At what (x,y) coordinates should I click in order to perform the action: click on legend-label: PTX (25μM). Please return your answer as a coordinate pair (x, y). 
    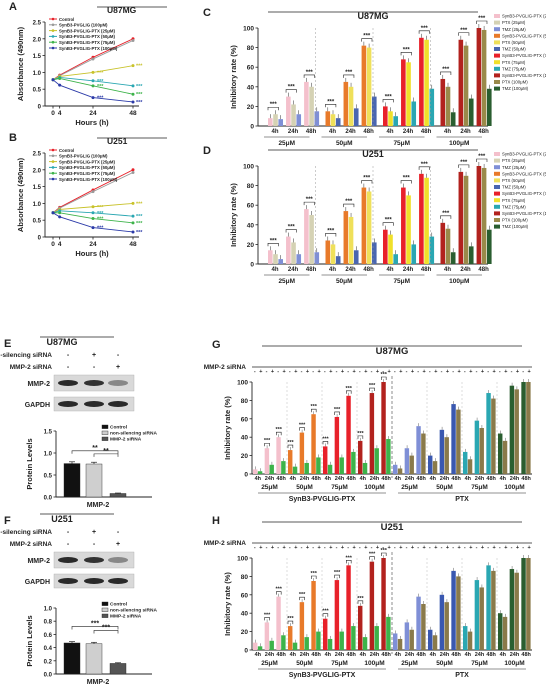
    Looking at the image, I should click on (514, 22).